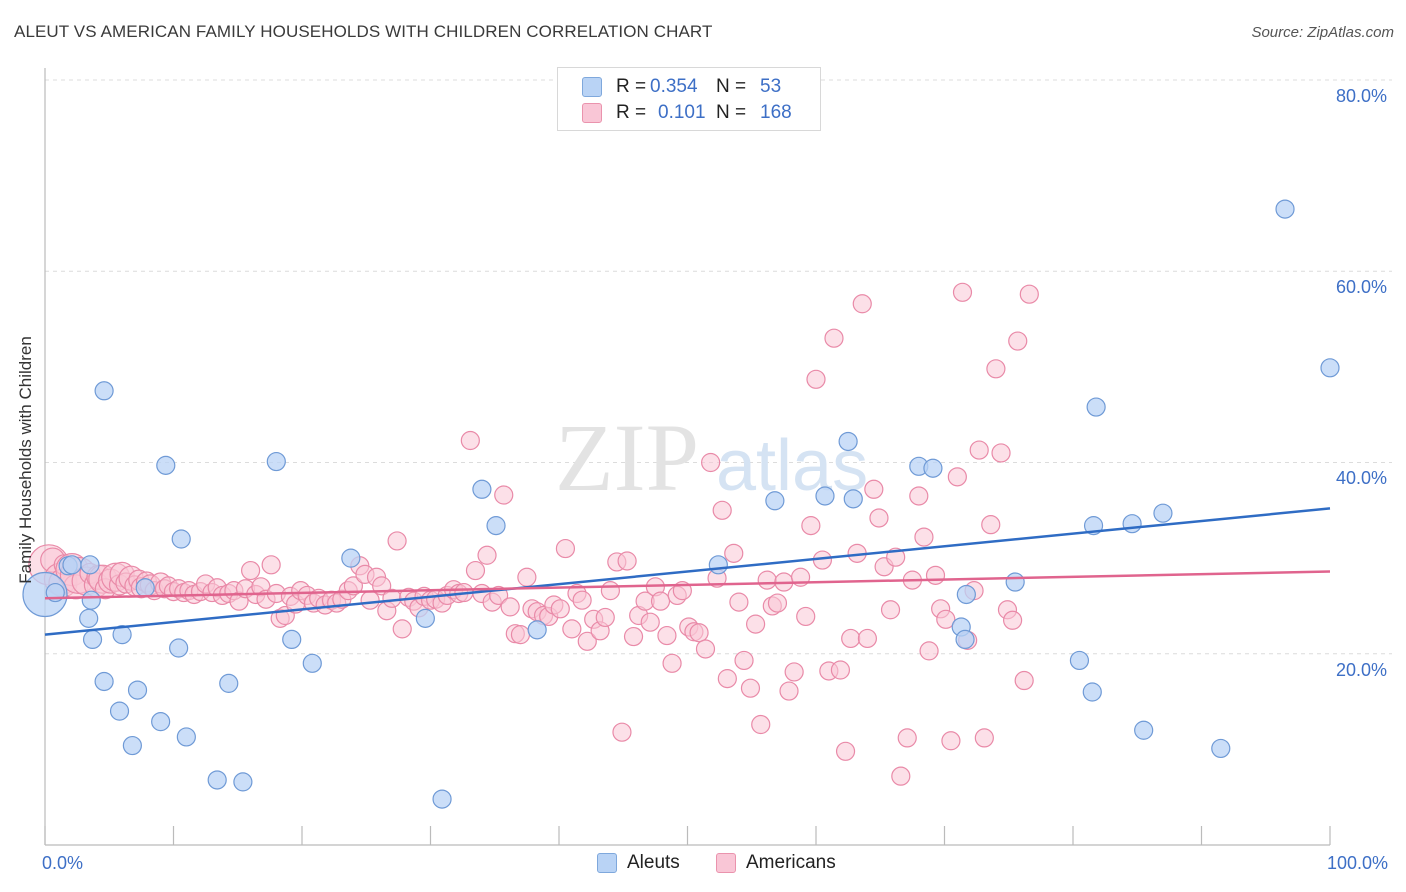 This screenshot has width=1406, height=892. I want to click on bottom-legend-aleuts: Aleuts, so click(638, 863).